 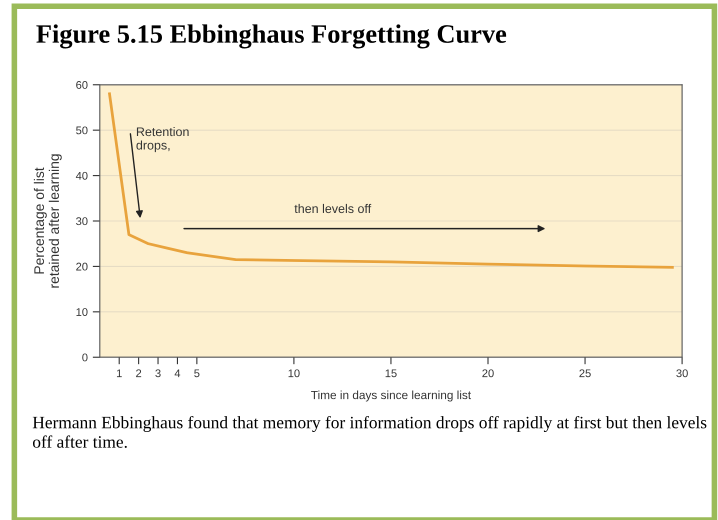 I want to click on x-tick-label: 25, so click(x=585, y=373).